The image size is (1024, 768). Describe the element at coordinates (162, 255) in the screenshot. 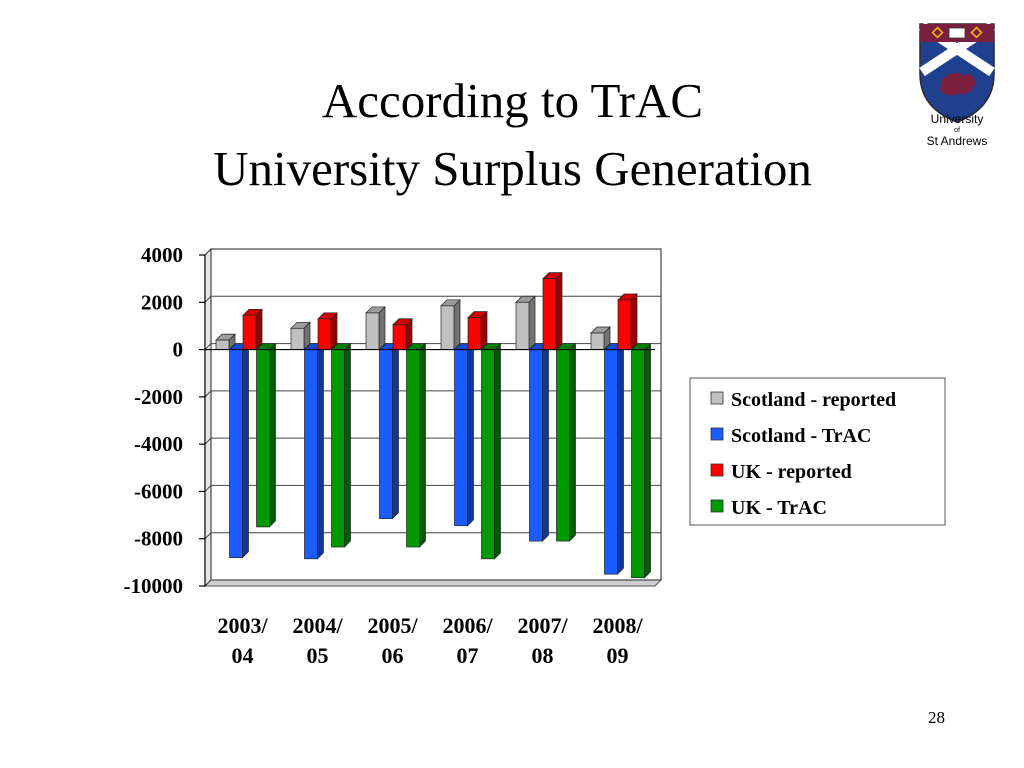

I see `y-tick-label: 4000` at that location.